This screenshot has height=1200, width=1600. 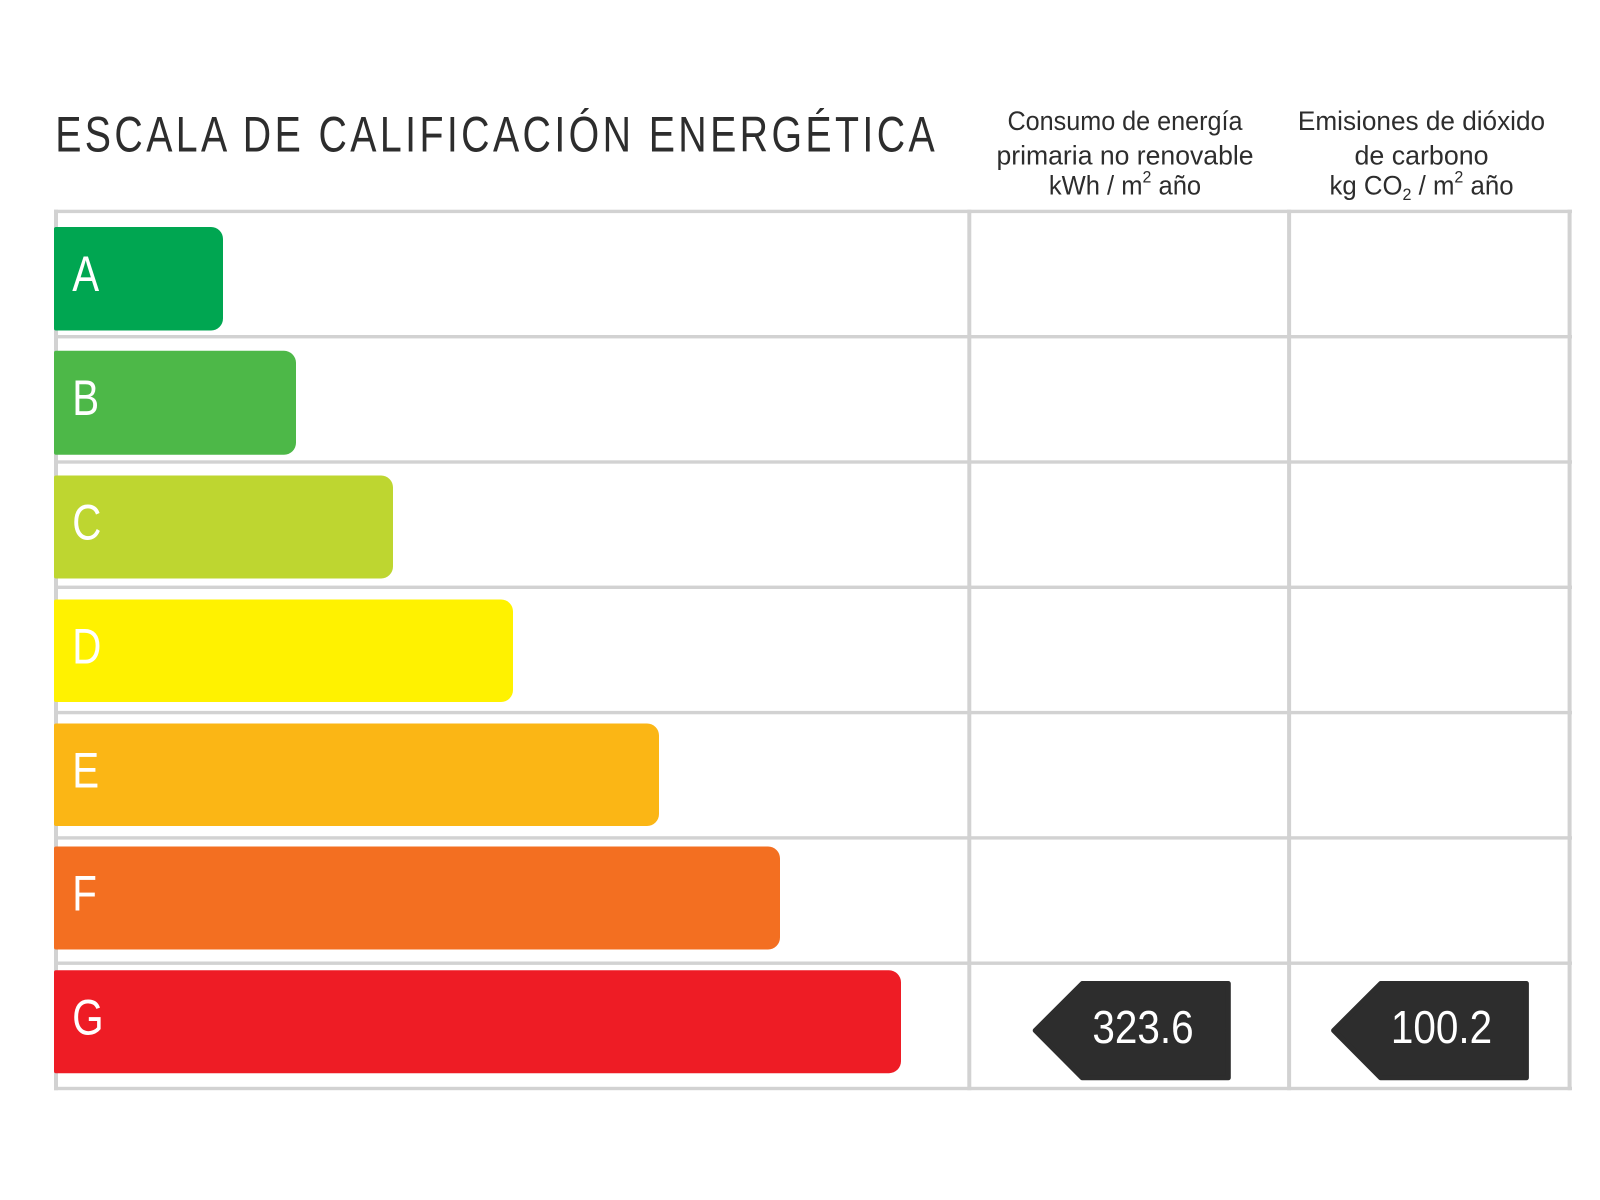 I want to click on svg-text: B, so click(x=85, y=398).